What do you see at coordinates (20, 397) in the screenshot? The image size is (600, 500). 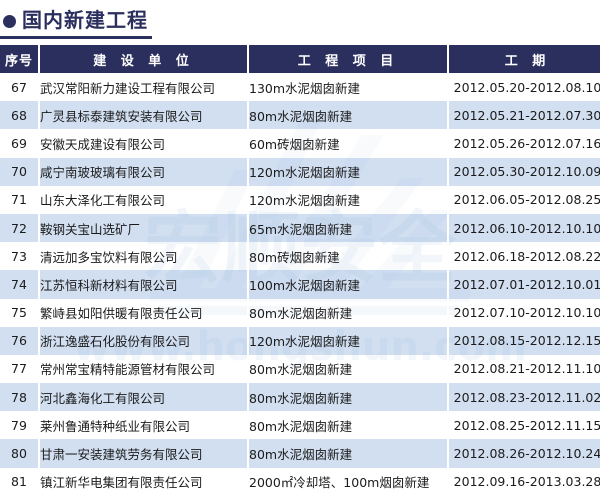 I see `cell-seq: 78` at bounding box center [20, 397].